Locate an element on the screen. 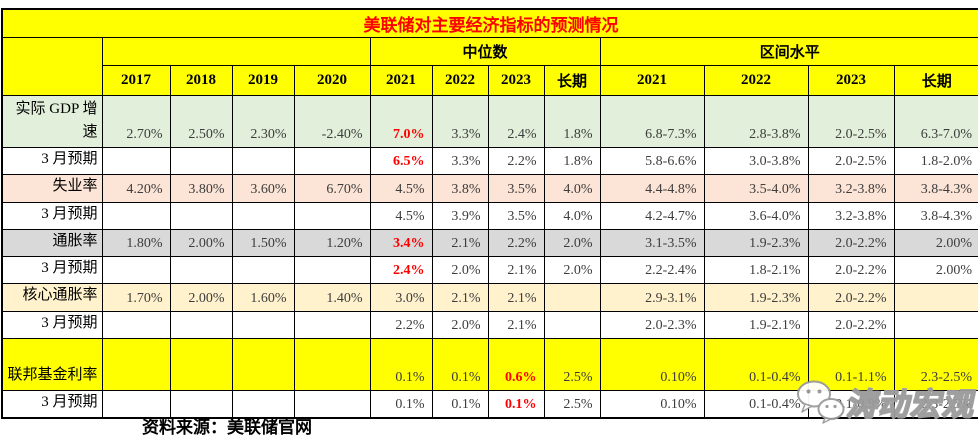  year-header: 2020 is located at coordinates (332, 80).